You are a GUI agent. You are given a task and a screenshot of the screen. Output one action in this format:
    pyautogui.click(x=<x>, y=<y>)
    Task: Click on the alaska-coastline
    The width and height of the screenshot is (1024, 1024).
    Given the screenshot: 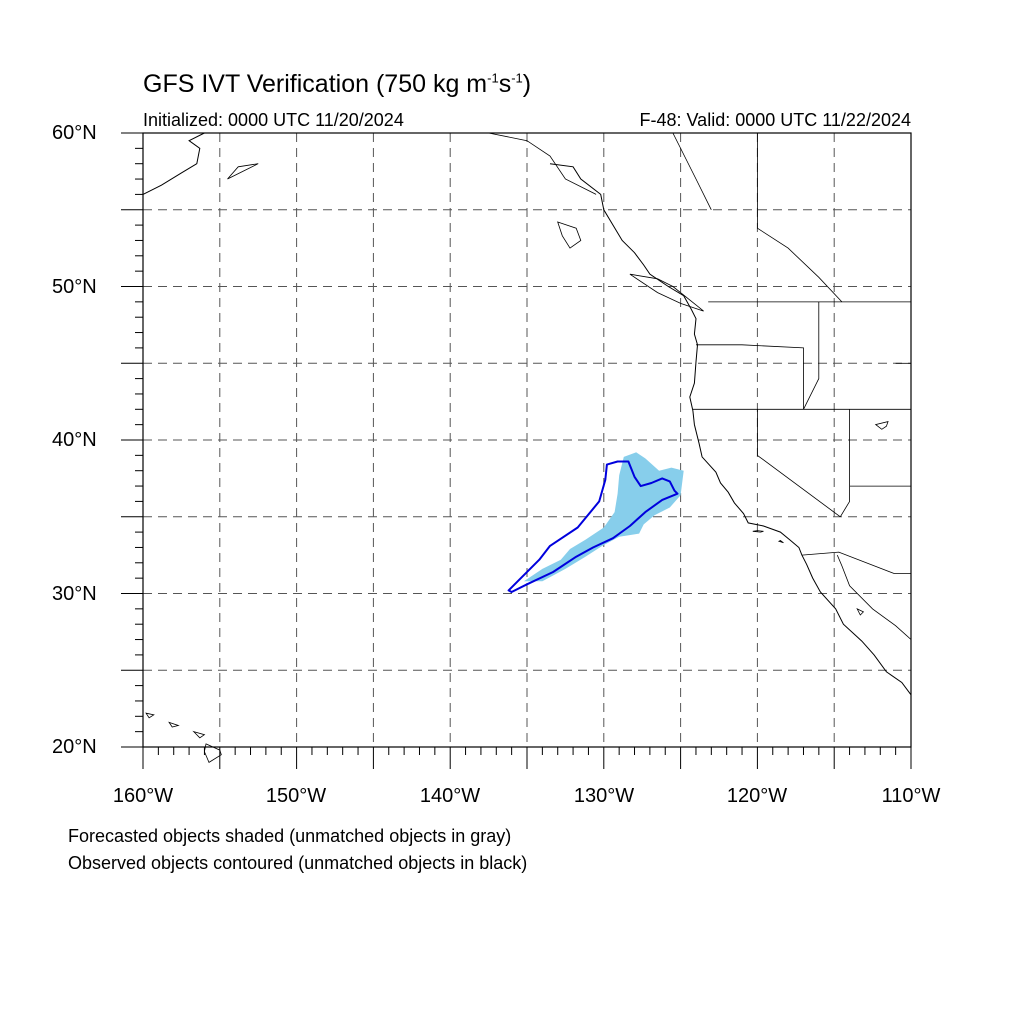 What is the action you would take?
    pyautogui.click(x=173, y=163)
    